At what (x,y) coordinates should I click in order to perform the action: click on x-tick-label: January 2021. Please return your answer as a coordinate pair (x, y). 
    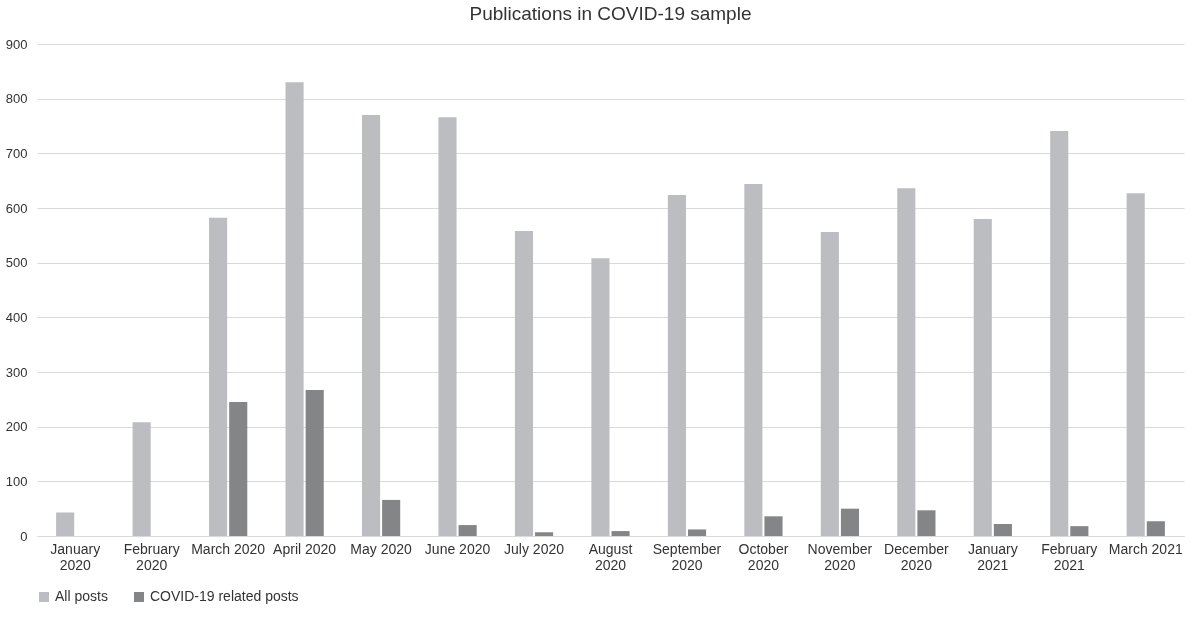
    Looking at the image, I should click on (992, 556).